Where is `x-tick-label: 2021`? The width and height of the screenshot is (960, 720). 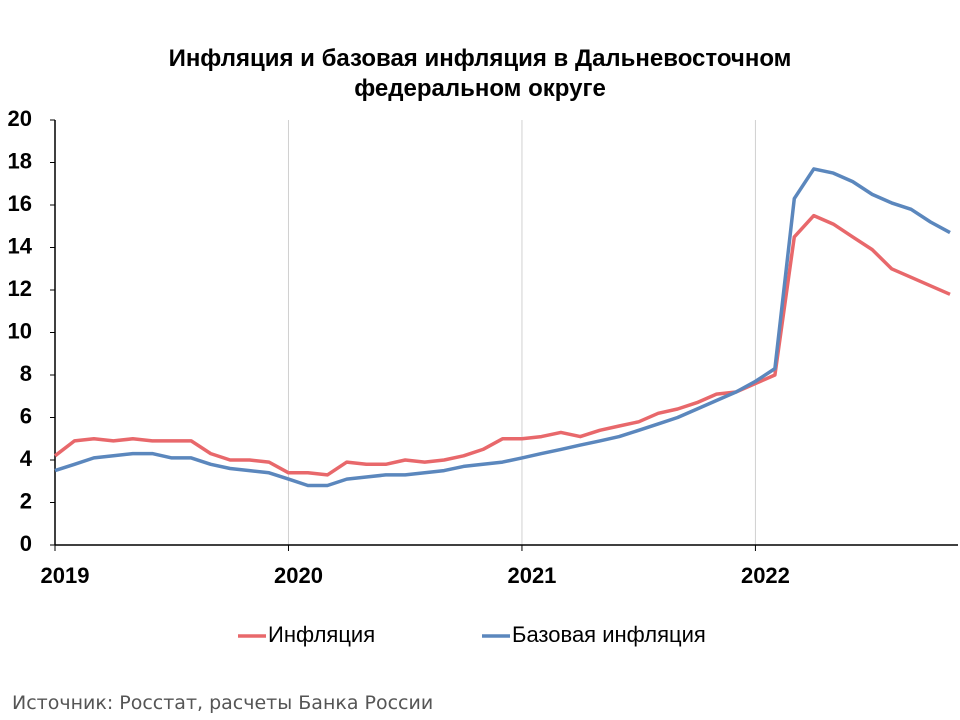
x-tick-label: 2021 is located at coordinates (531, 575).